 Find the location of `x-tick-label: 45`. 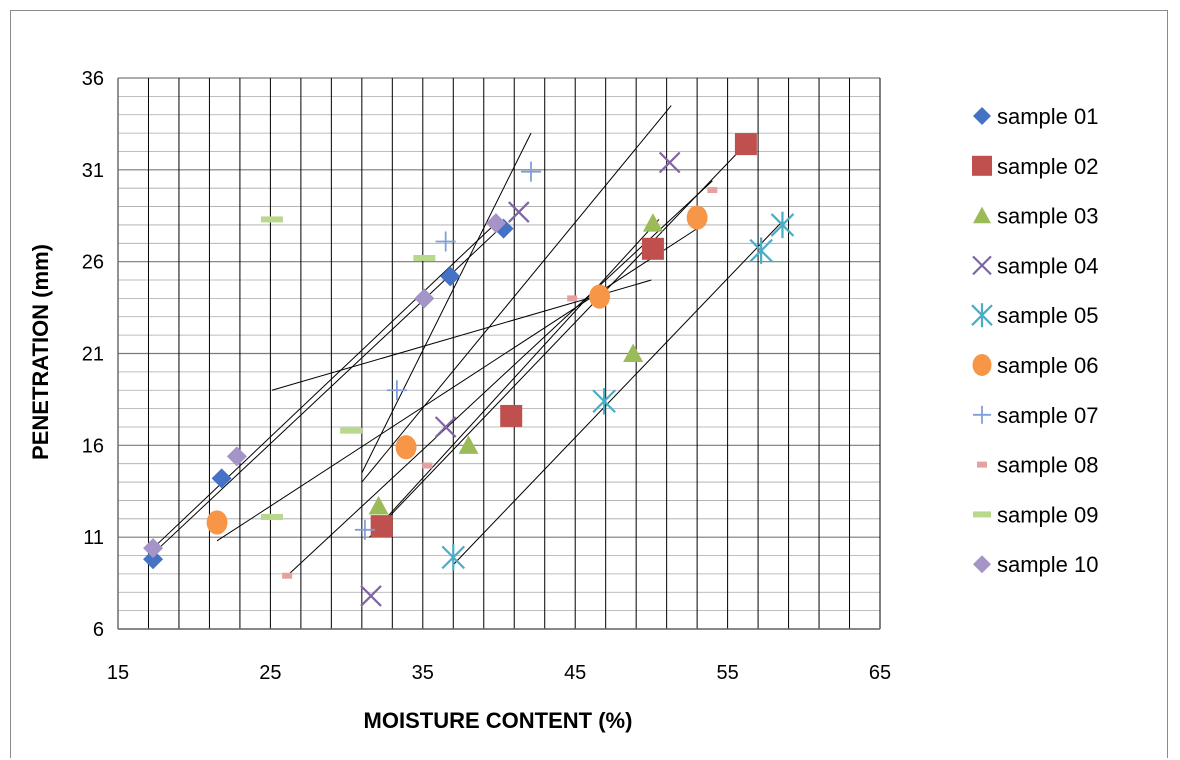

x-tick-label: 45 is located at coordinates (575, 673).